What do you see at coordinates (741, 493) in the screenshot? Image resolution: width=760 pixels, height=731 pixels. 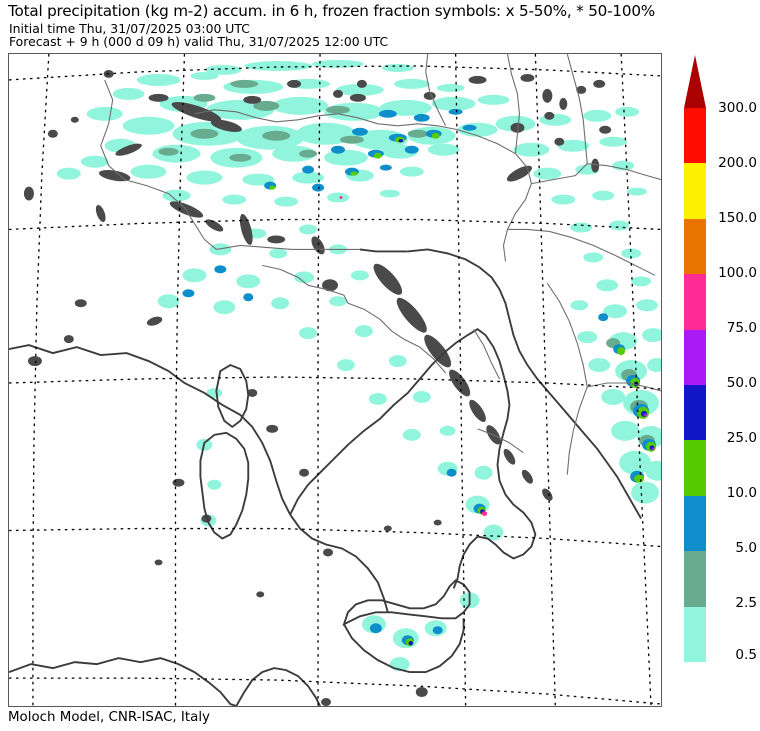 I see `colorbar-tick-10: 10.0` at bounding box center [741, 493].